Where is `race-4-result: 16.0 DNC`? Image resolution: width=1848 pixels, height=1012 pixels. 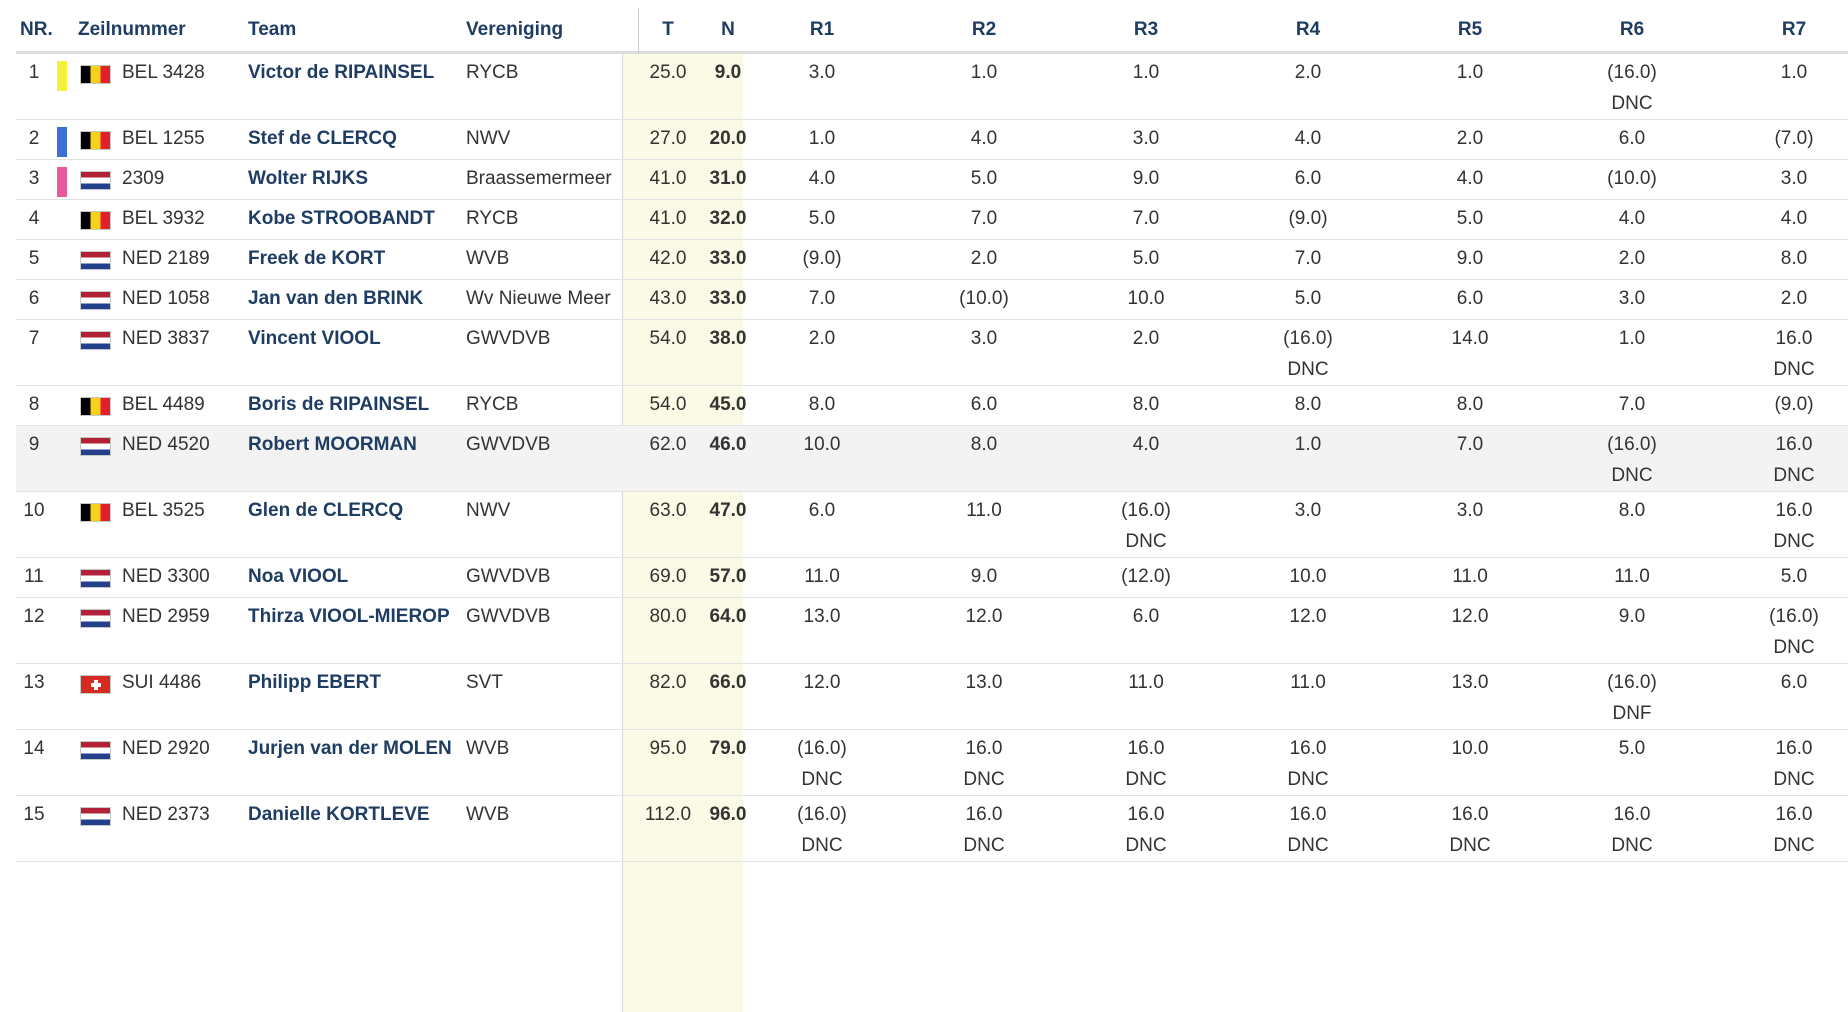 race-4-result: 16.0 DNC is located at coordinates (1308, 830).